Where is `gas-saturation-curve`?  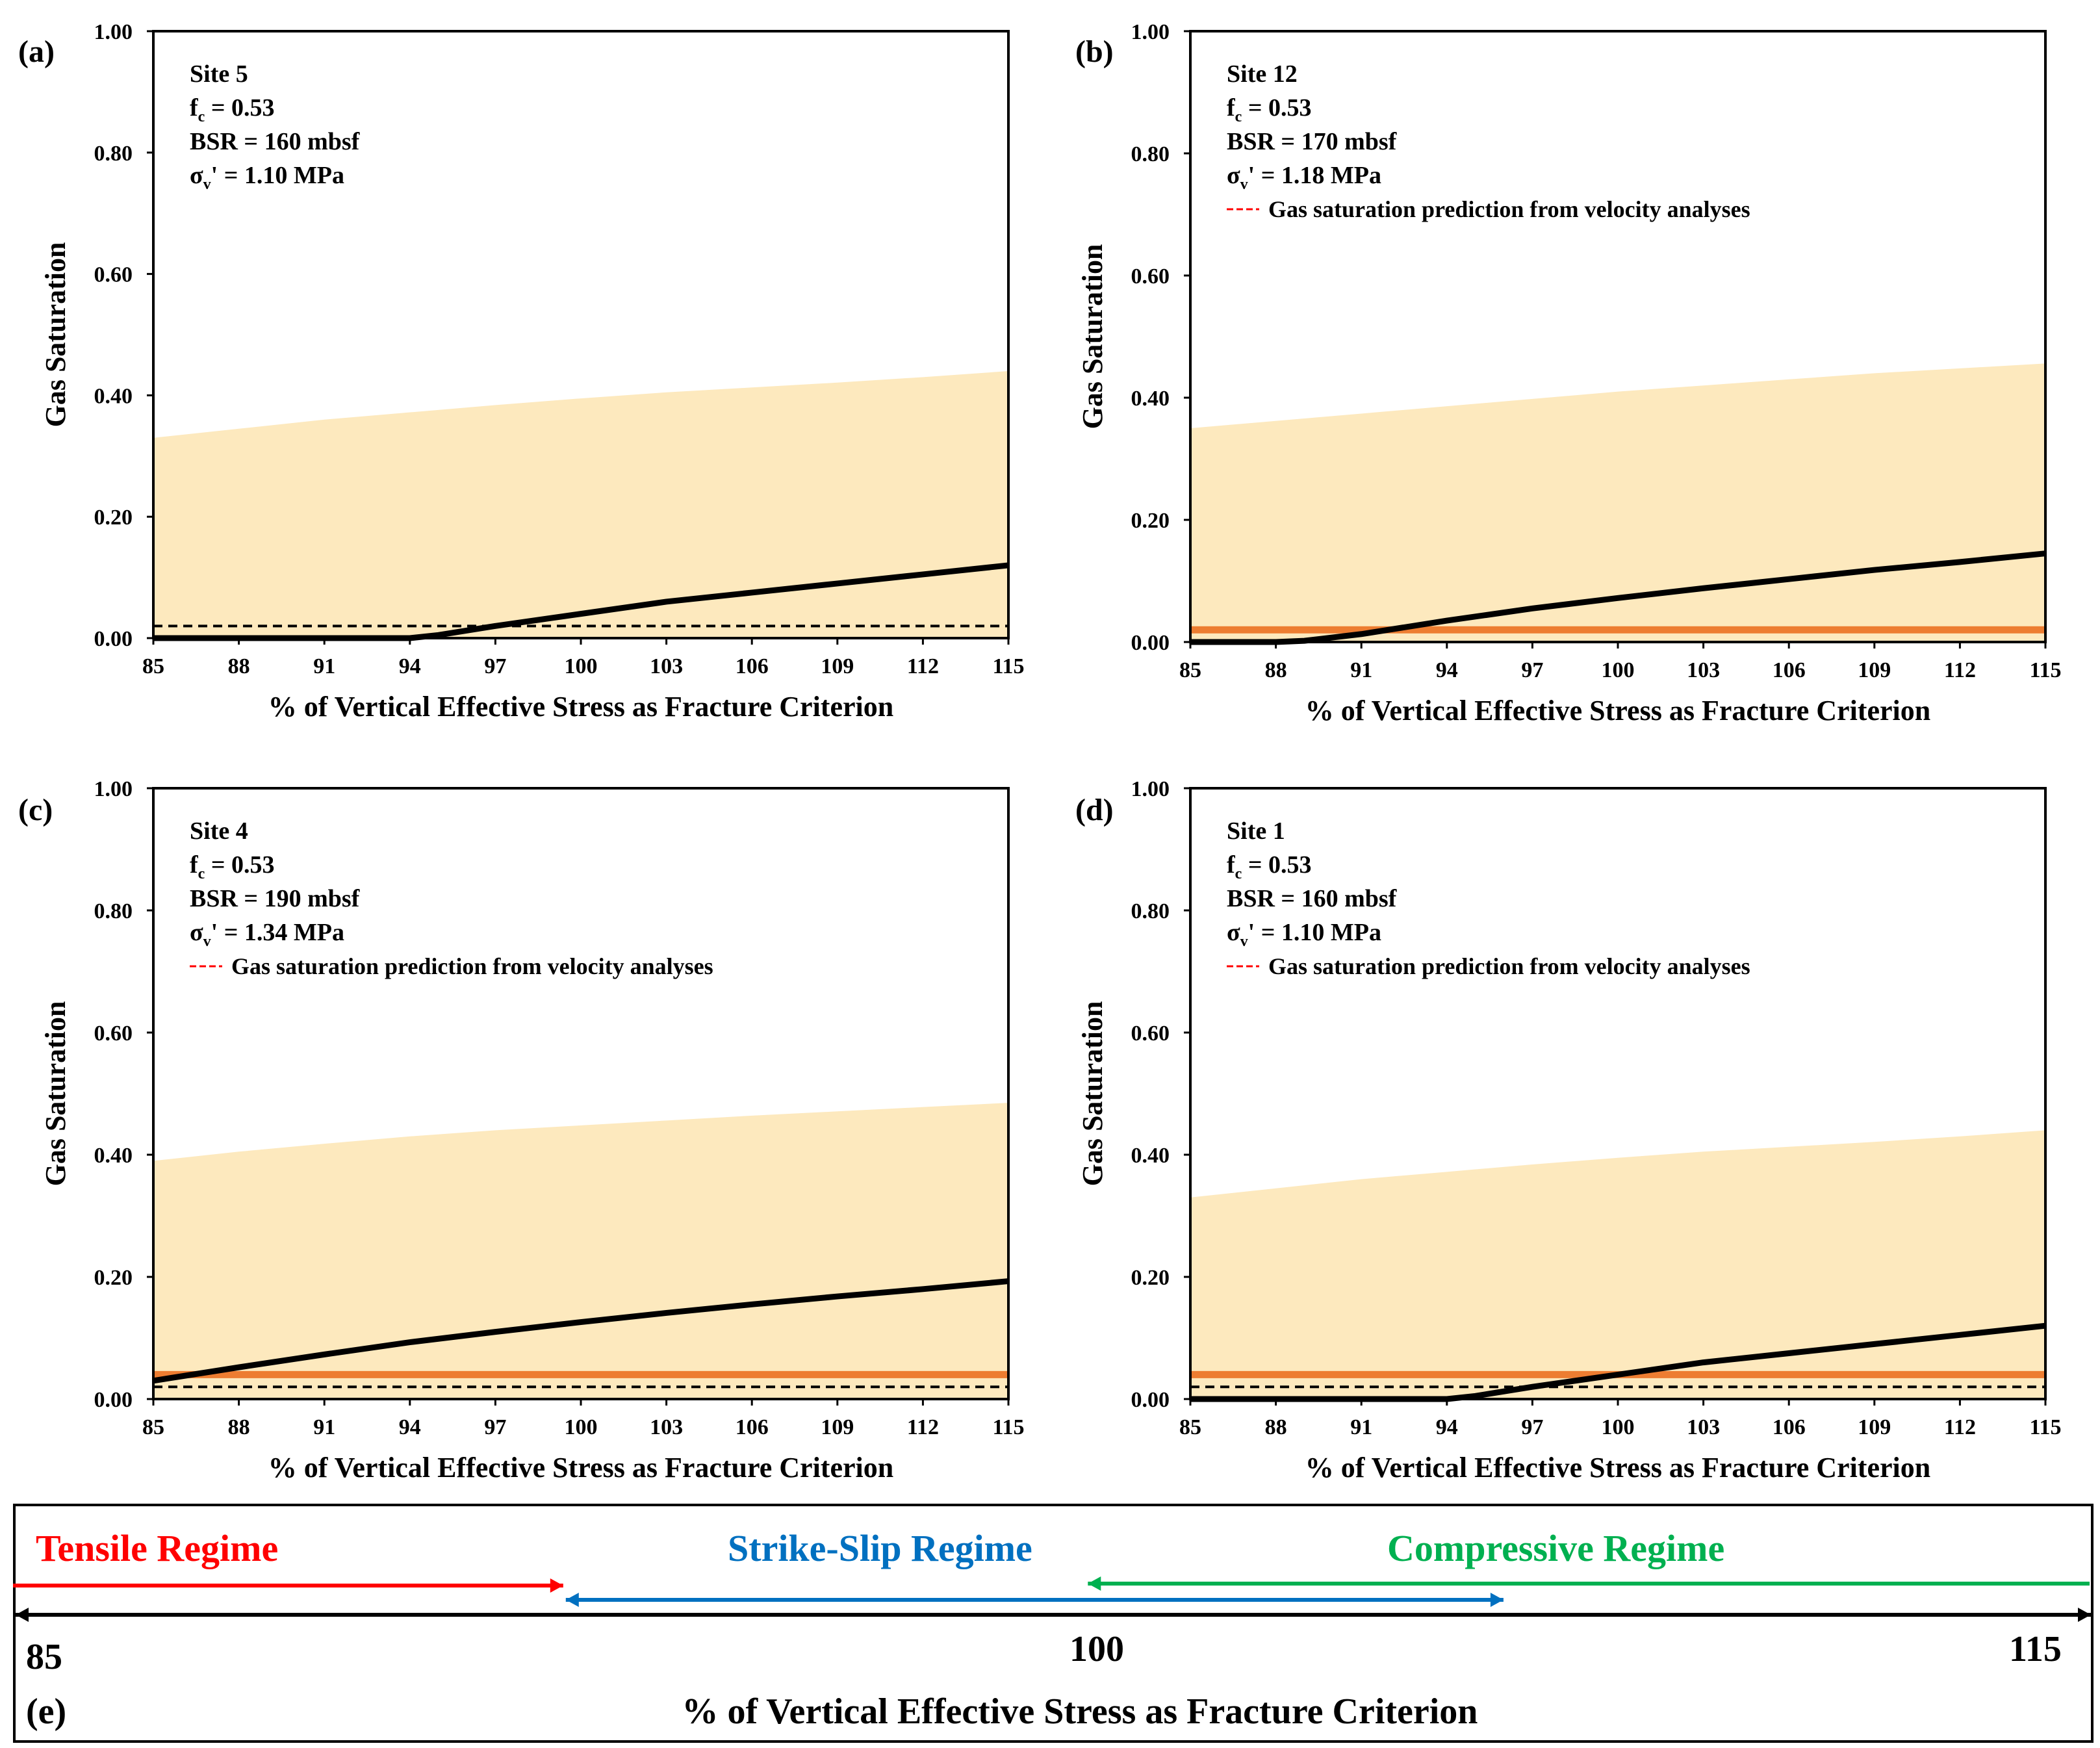
gas-saturation-curve is located at coordinates (581, 1331).